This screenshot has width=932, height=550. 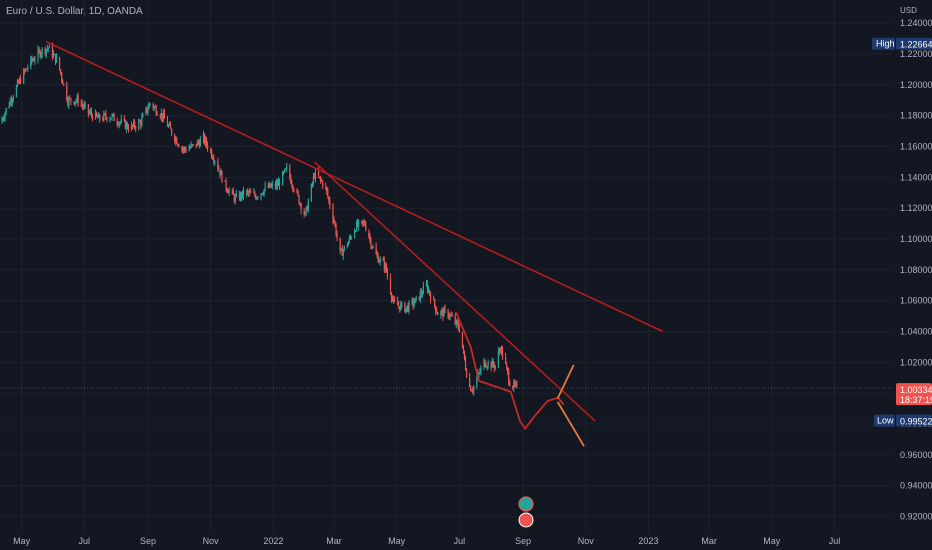 What do you see at coordinates (916, 270) in the screenshot?
I see `y-tick-label: 1.08000` at bounding box center [916, 270].